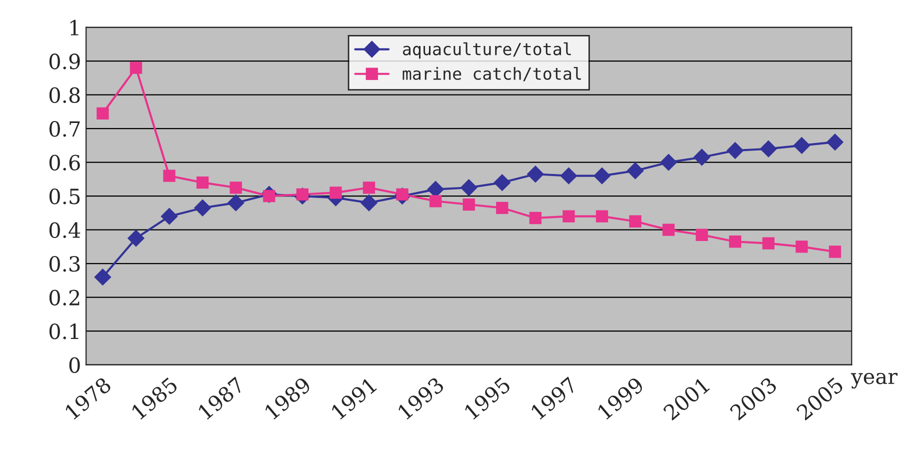 The height and width of the screenshot is (456, 906). What do you see at coordinates (64, 264) in the screenshot?
I see `y-tick-label: 0.3` at bounding box center [64, 264].